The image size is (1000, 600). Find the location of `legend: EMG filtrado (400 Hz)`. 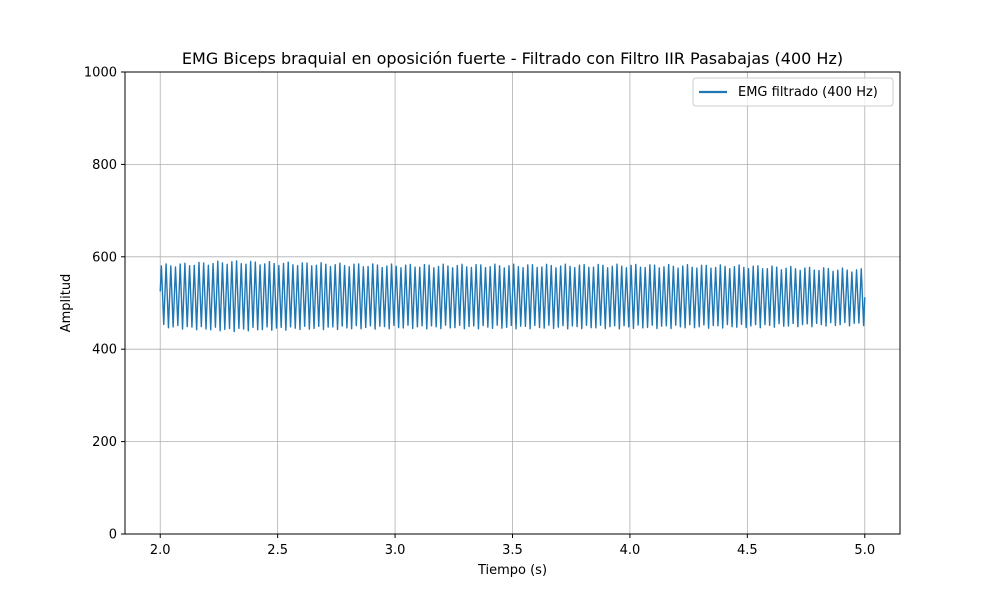

legend: EMG filtrado (400 Hz) is located at coordinates (793, 92).